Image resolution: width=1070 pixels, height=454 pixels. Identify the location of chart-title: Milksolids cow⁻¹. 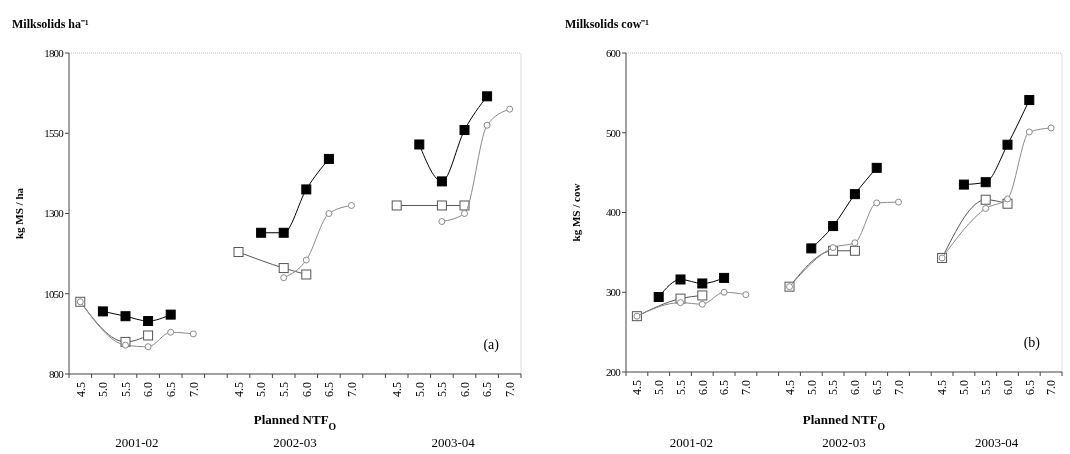
(607, 24).